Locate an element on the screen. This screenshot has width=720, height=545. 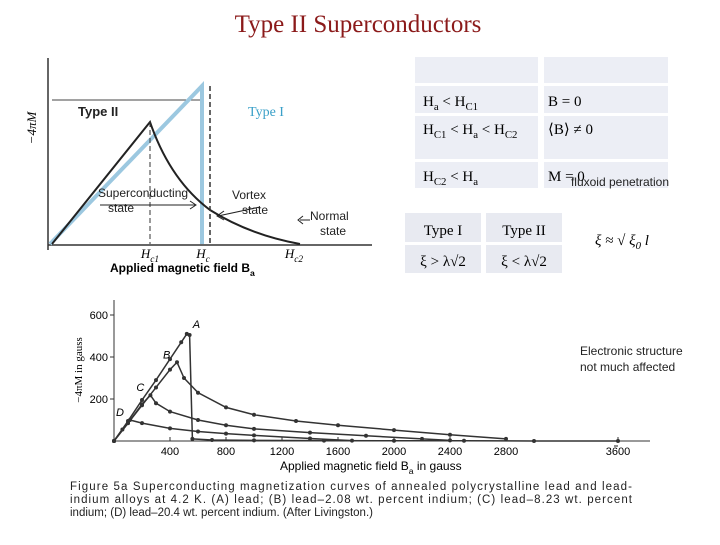
rich-text: Ha < HC1 is located at coordinates (450, 103).